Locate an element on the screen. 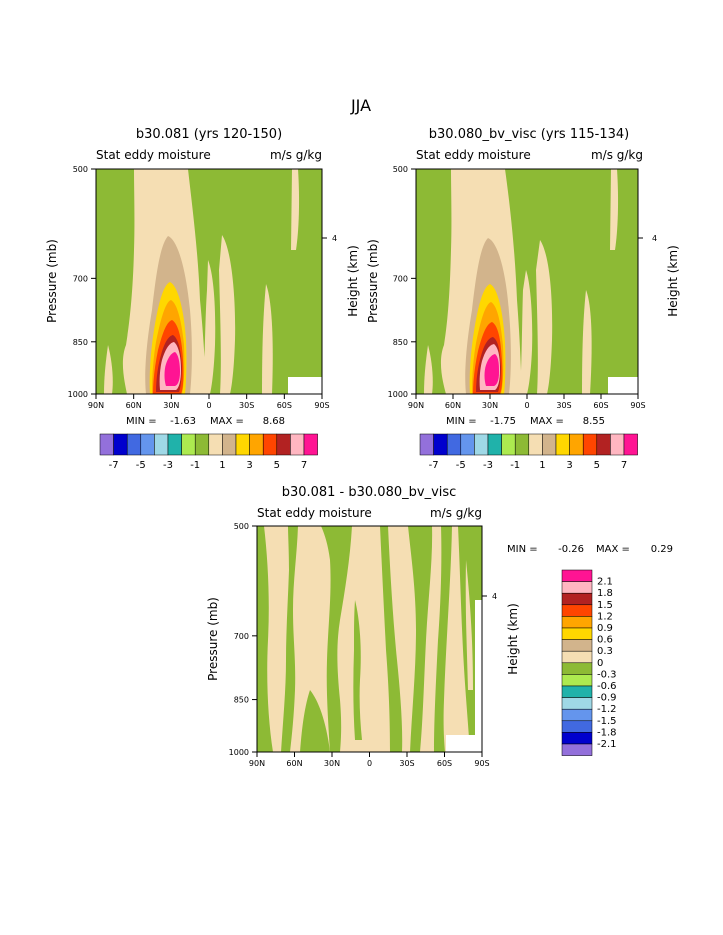 This screenshot has width=723, height=935. panel-3-units: m/s g/kg is located at coordinates (456, 513).